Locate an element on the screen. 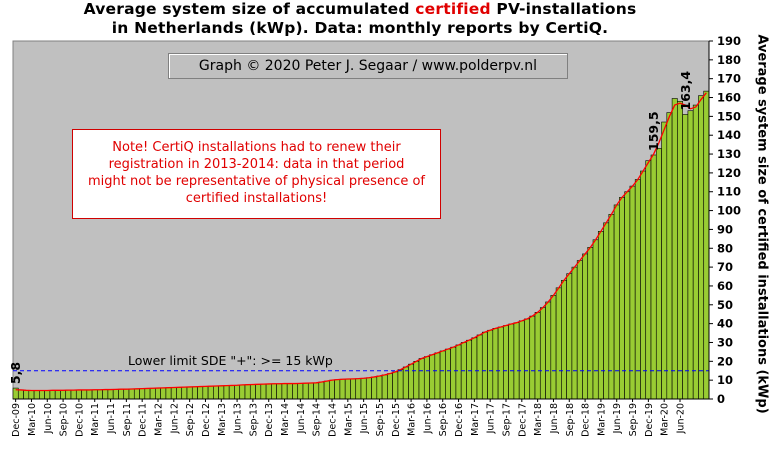 Image resolution: width=771 pixels, height=452 pixels. x-tick-label: Sep-17 is located at coordinates (507, 419).